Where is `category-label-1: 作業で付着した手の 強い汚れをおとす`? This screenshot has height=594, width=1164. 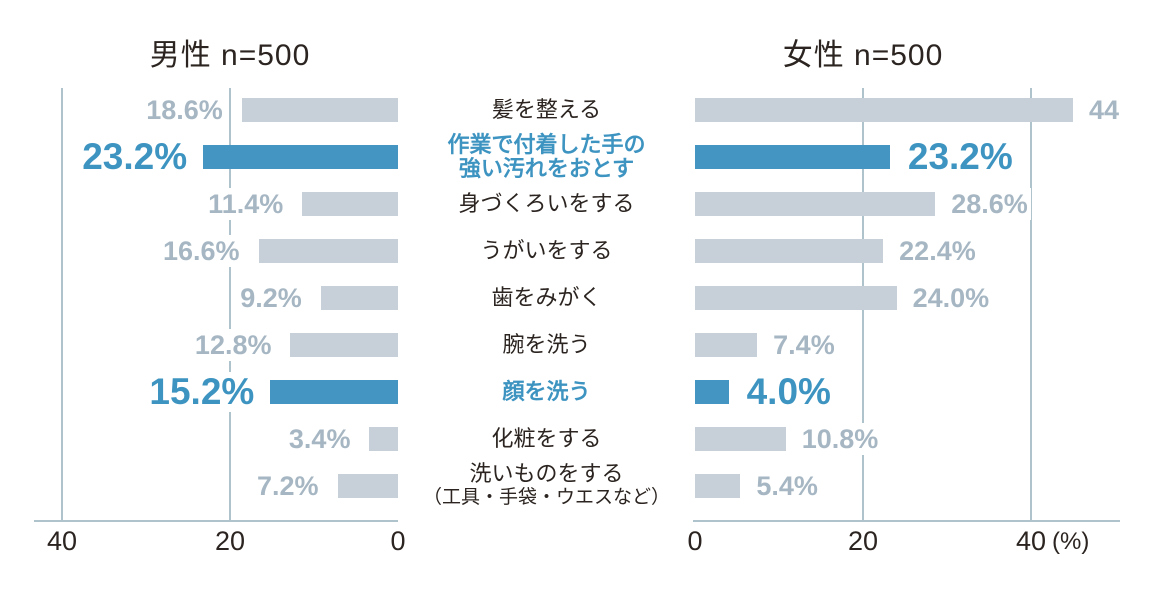
category-label-1: 作業で付着した手の 強い汚れをおとす is located at coordinates (546, 157).